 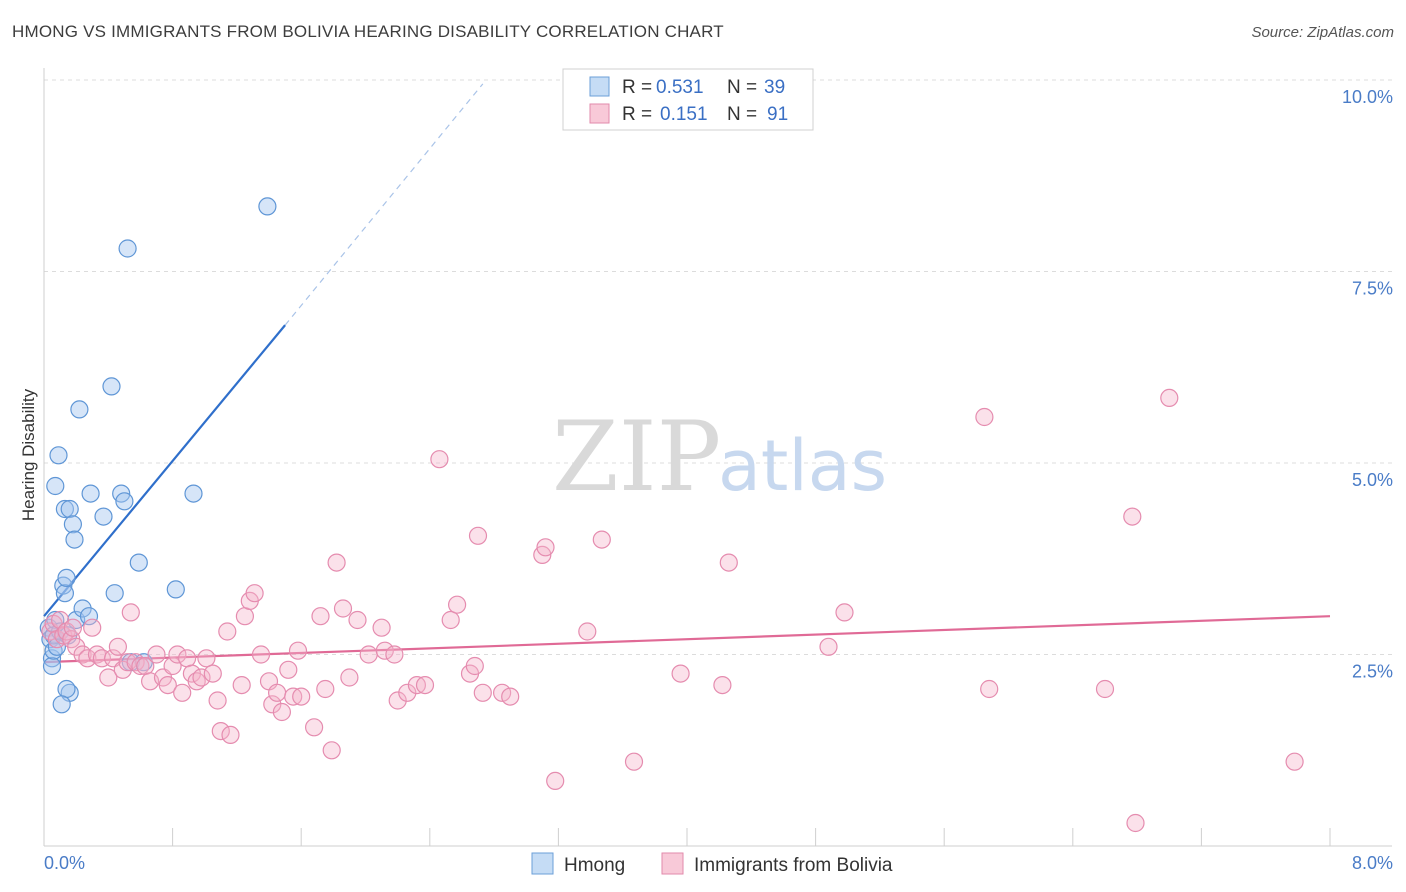 What do you see at coordinates (637, 87) in the screenshot?
I see `legend-r-label-1: R =` at bounding box center [637, 87].